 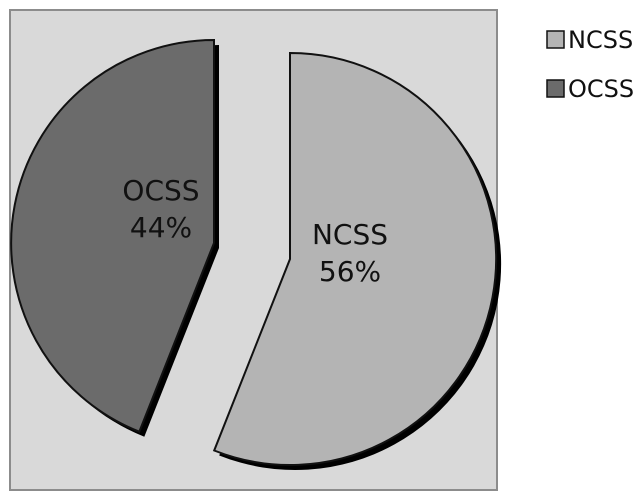 What do you see at coordinates (600, 40) in the screenshot?
I see `legend-label-ncss: NCSS` at bounding box center [600, 40].